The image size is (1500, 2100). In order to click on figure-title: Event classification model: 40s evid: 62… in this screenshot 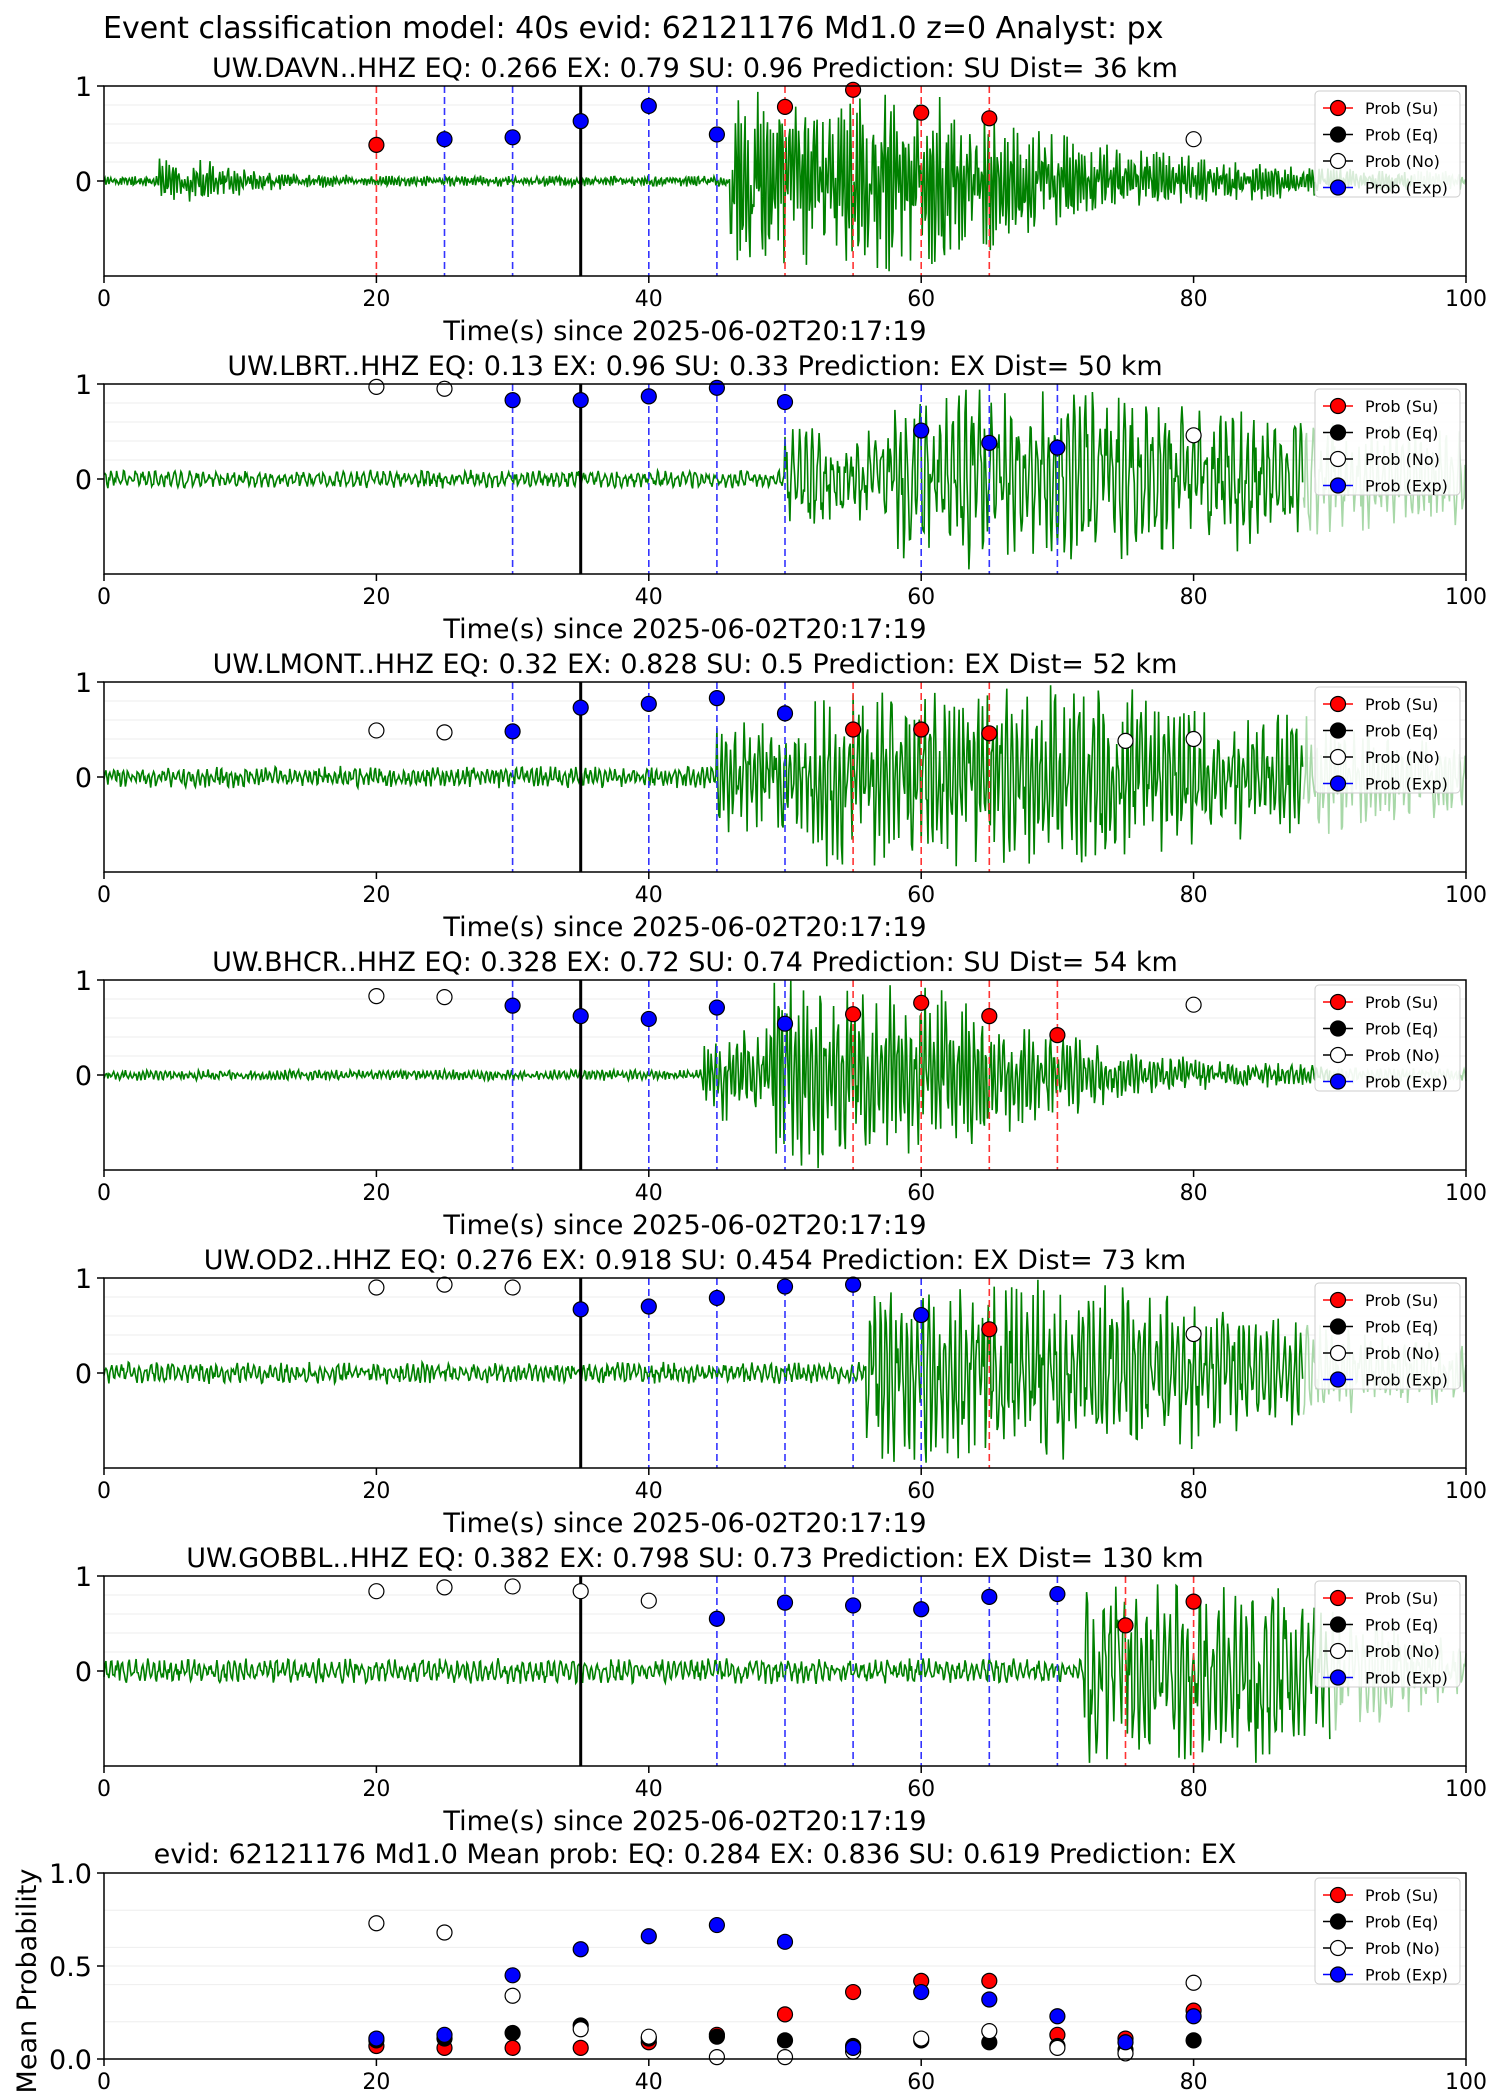, I will do `click(633, 28)`.